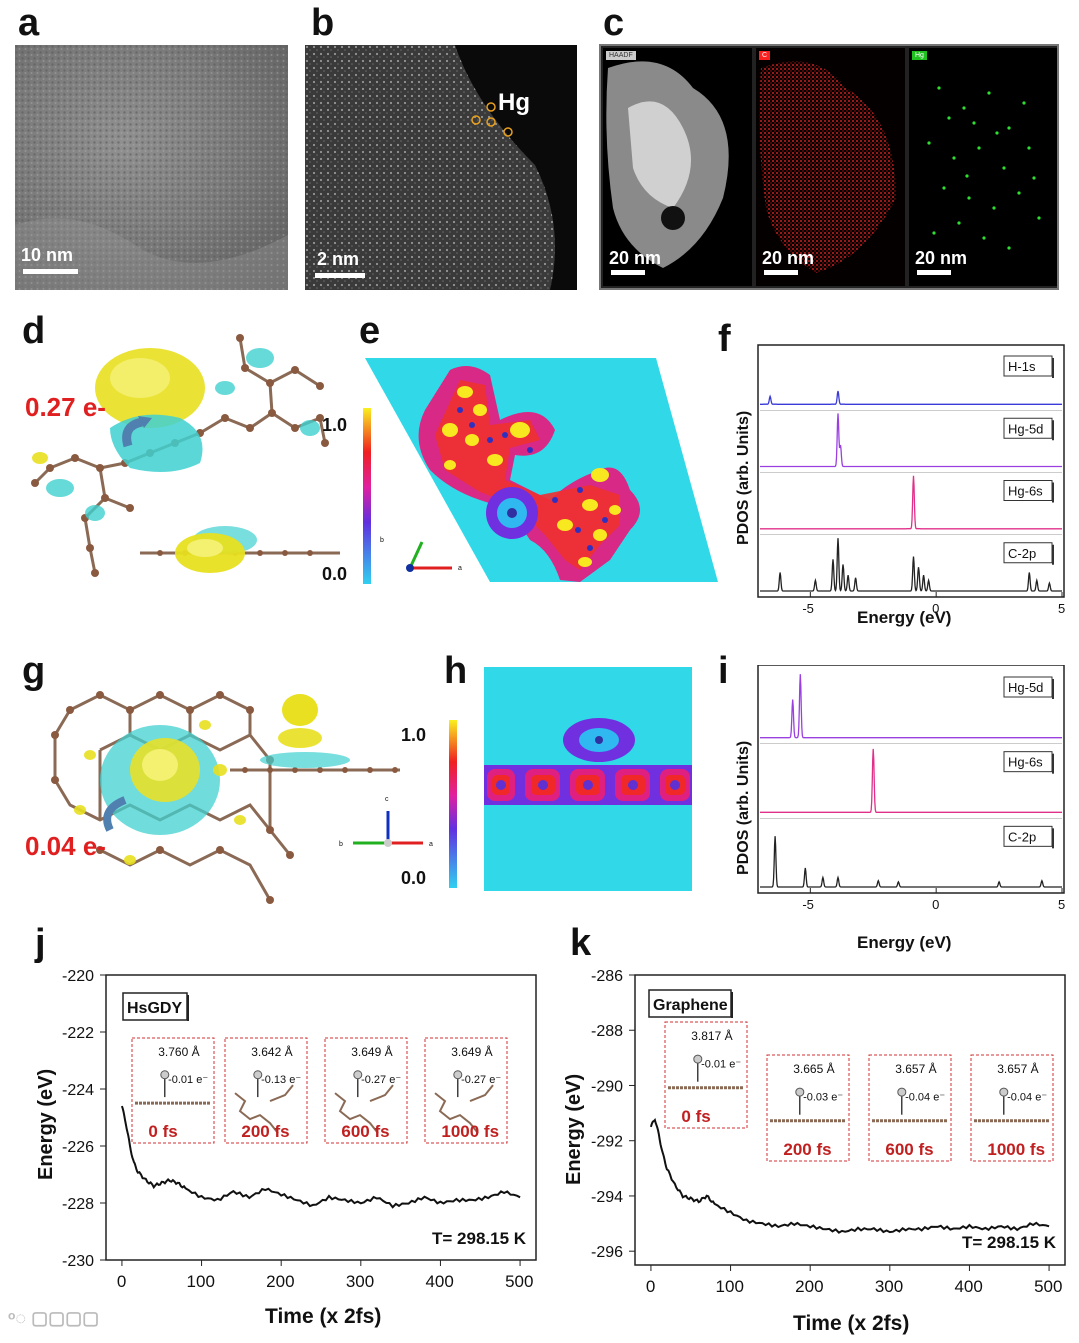 Image resolution: width=1079 pixels, height=1343 pixels. Describe the element at coordinates (607, 1142) in the screenshot. I see `y-tick-label: -292` at that location.